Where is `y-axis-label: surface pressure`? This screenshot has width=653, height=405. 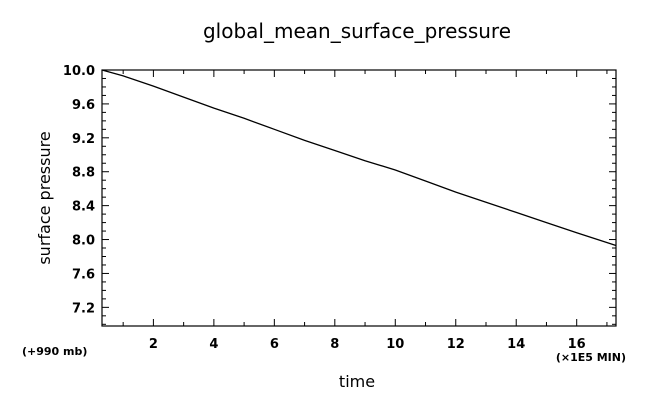
y-axis-label: surface pressure is located at coordinates (44, 197).